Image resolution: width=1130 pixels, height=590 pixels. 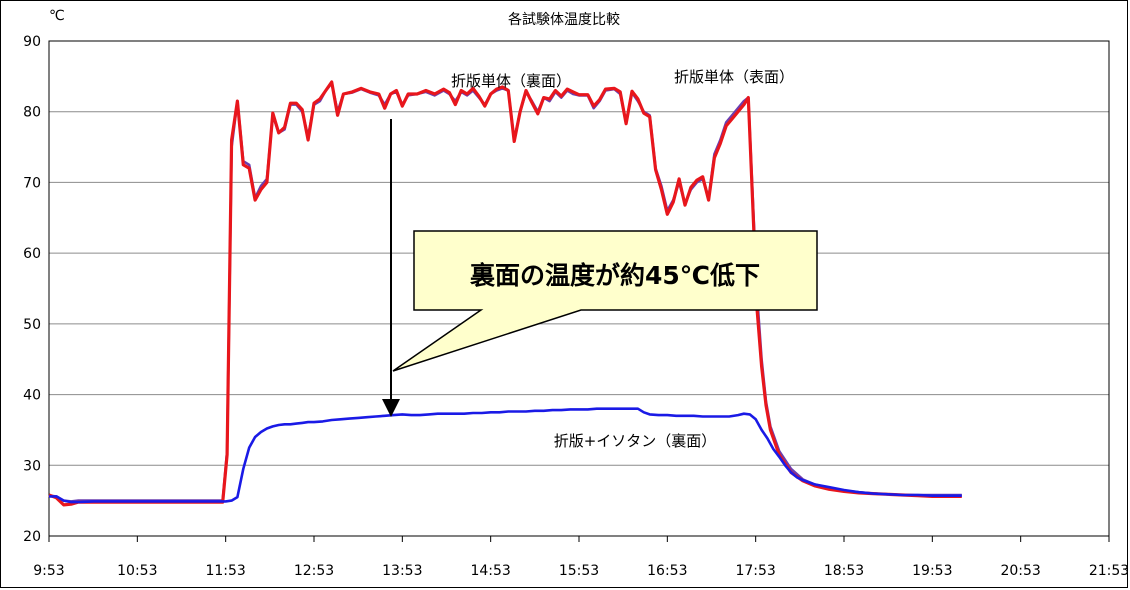 I want to click on series-line, so click(x=505, y=455).